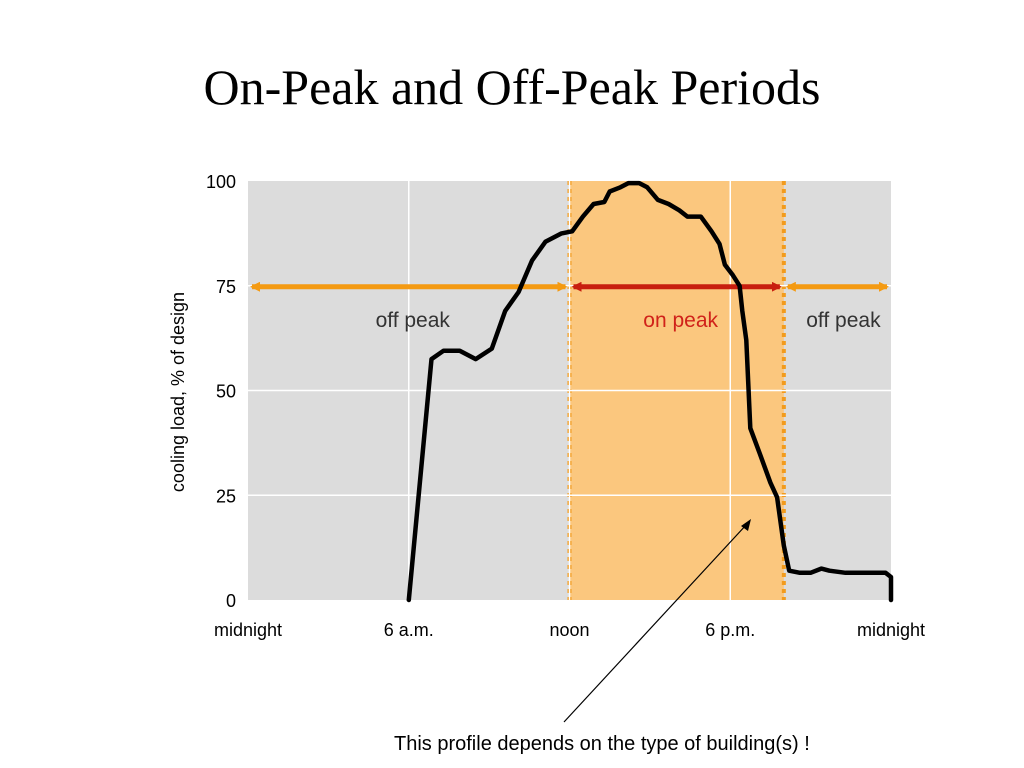  What do you see at coordinates (226, 496) in the screenshot?
I see `y-tick-label: 25` at bounding box center [226, 496].